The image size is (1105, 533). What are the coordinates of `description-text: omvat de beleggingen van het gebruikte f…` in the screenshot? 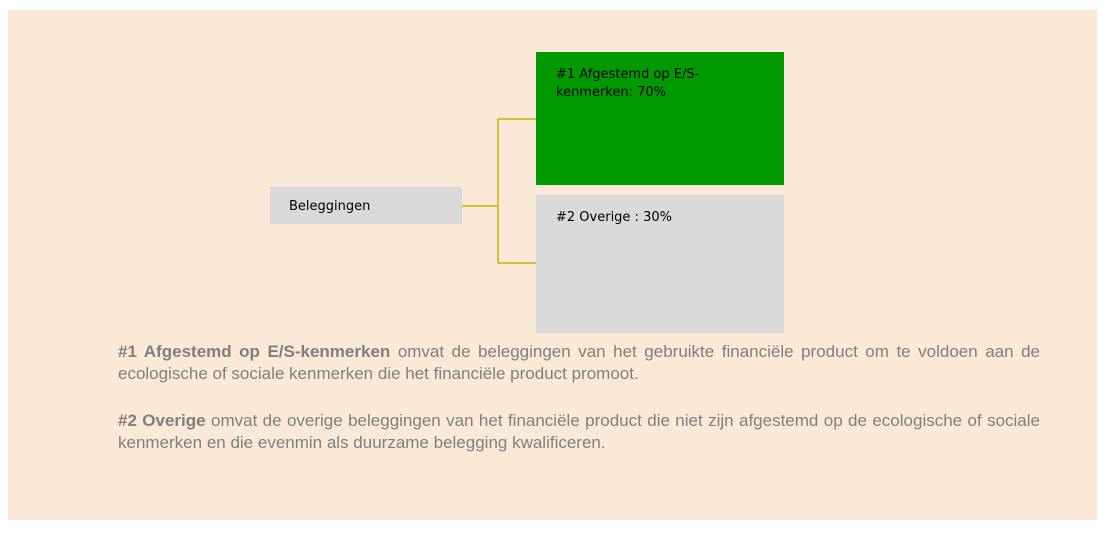 It's located at (579, 362).